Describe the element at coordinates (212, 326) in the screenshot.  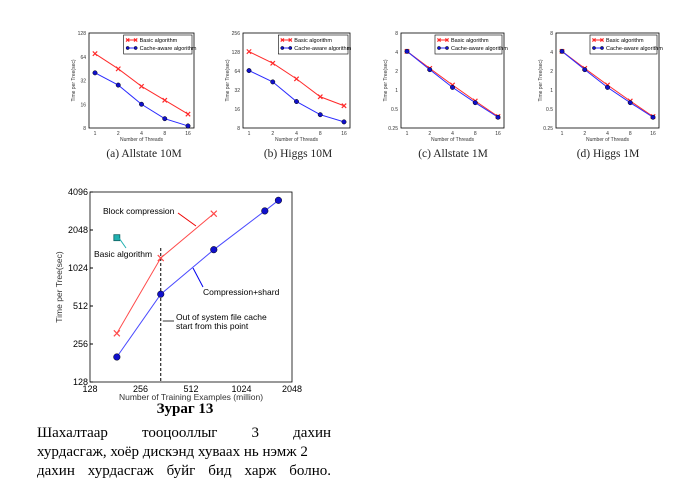
I see `annotation-cache-line2: start from this point` at that location.